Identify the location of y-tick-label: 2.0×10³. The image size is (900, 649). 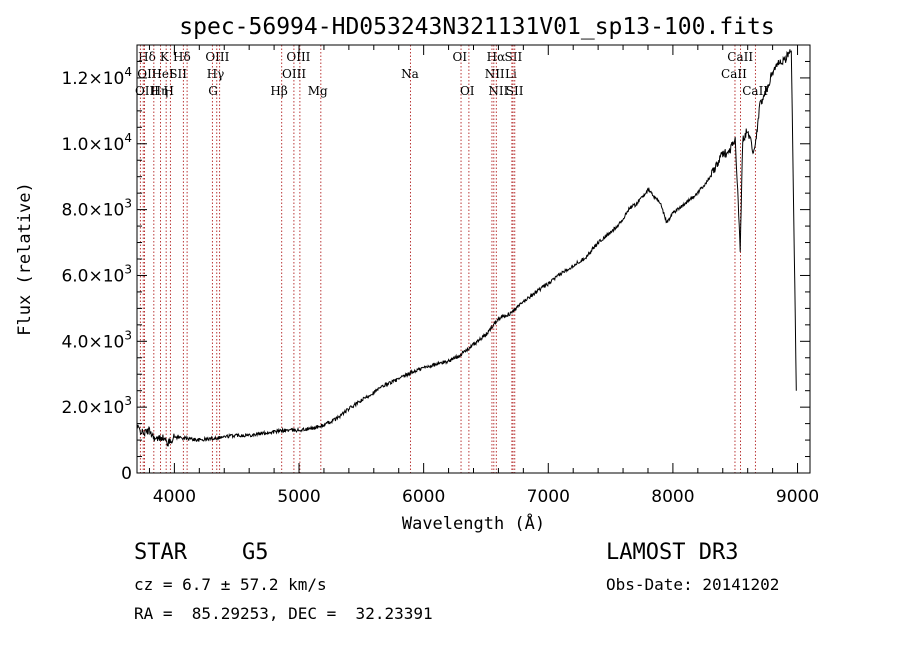
(96, 406).